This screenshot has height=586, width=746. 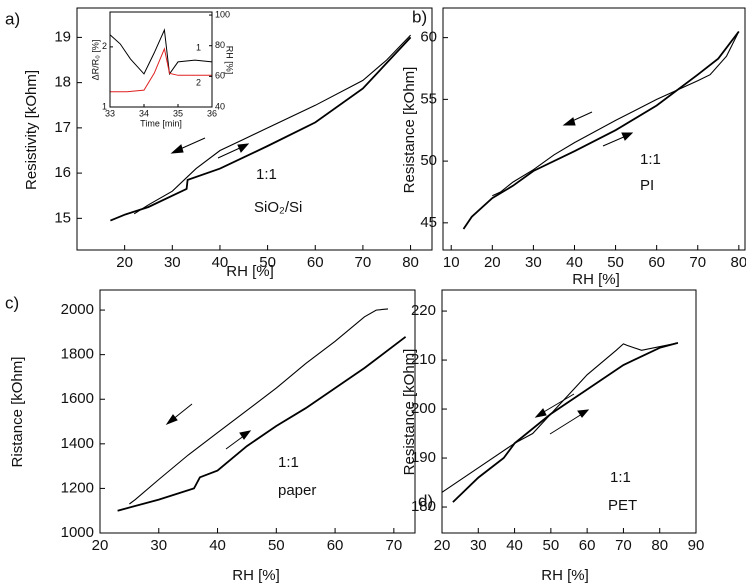 What do you see at coordinates (77, 354) in the screenshot?
I see `y-tick-label: 1800` at bounding box center [77, 354].